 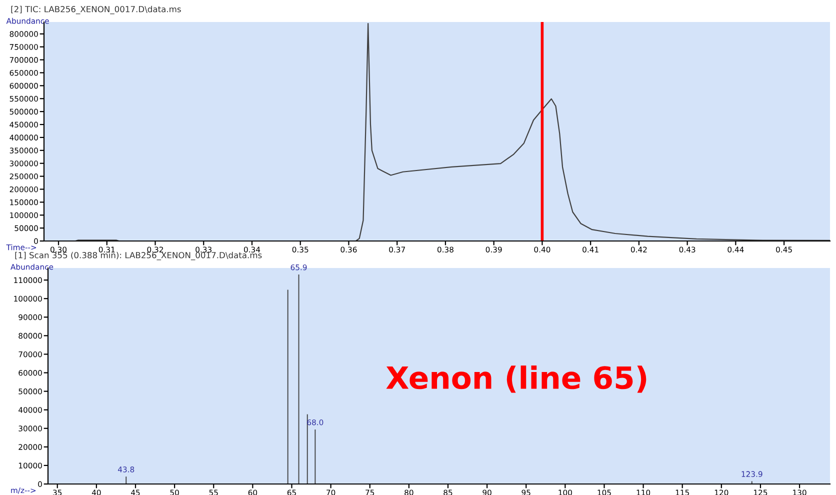 I want to click on chart-title: [1] Scan 355 (0.388 min): LAB256_XENON_0017.D\data.ms, so click(x=138, y=256).